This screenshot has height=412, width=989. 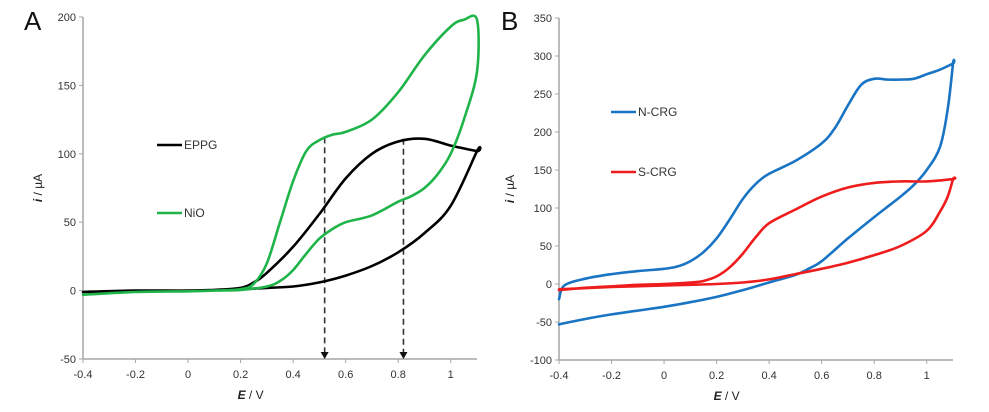 What do you see at coordinates (543, 95) in the screenshot?
I see `y-tick-label: 250` at bounding box center [543, 95].